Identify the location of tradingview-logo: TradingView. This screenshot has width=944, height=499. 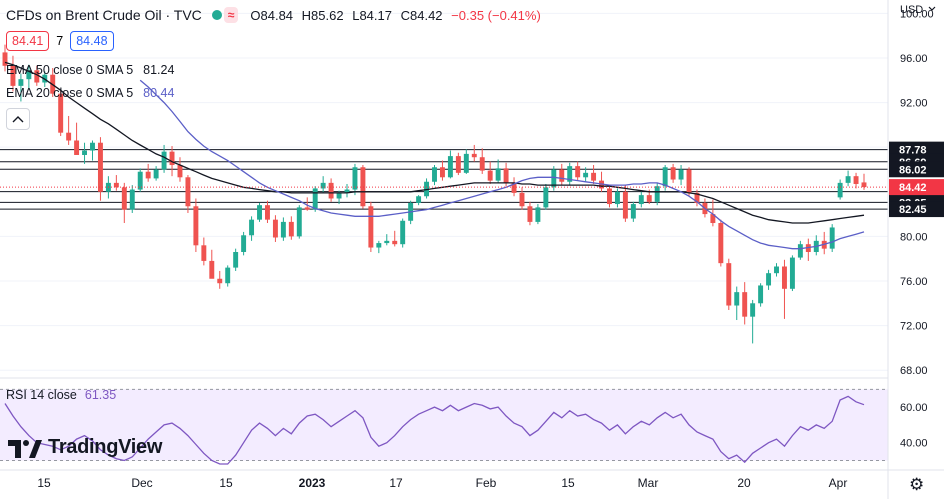
(85, 447).